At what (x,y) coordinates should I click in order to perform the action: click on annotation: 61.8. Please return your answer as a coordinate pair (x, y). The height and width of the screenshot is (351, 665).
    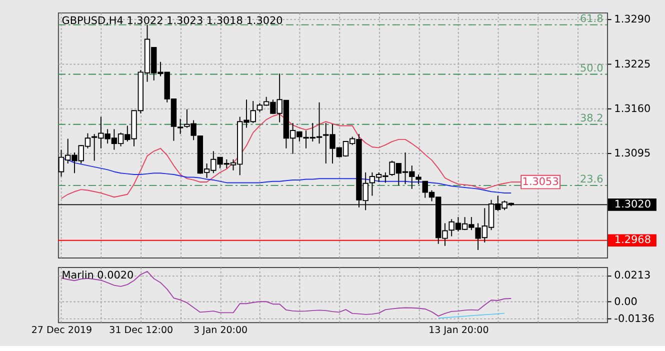
    Looking at the image, I should click on (592, 18).